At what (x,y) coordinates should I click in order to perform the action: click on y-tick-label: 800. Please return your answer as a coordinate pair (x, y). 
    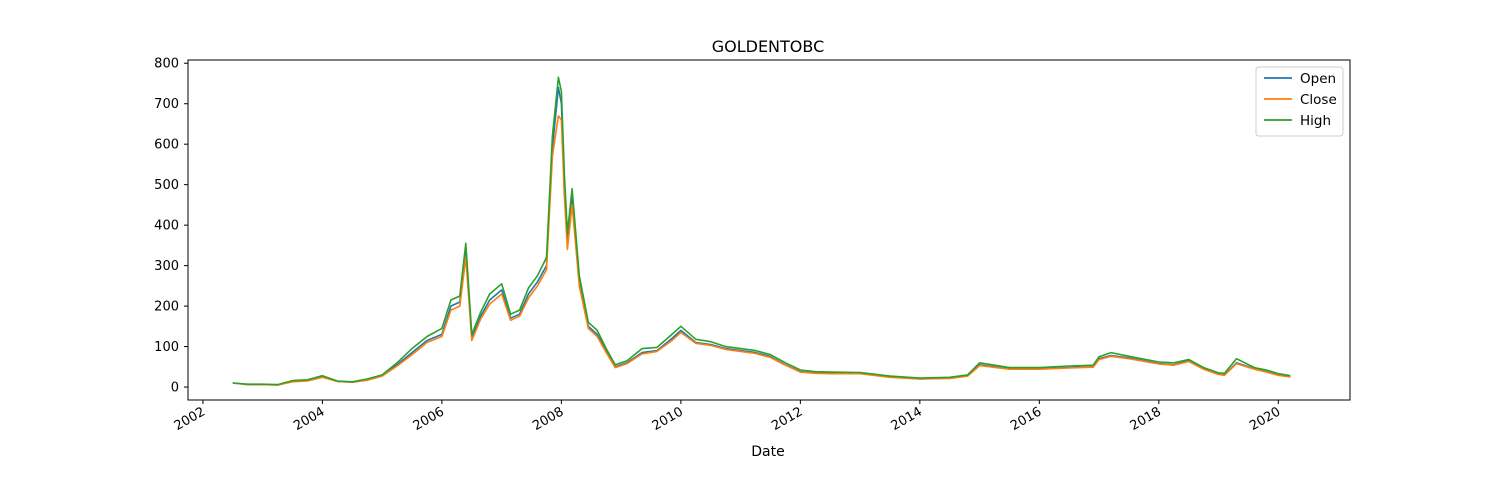
    Looking at the image, I should click on (166, 64).